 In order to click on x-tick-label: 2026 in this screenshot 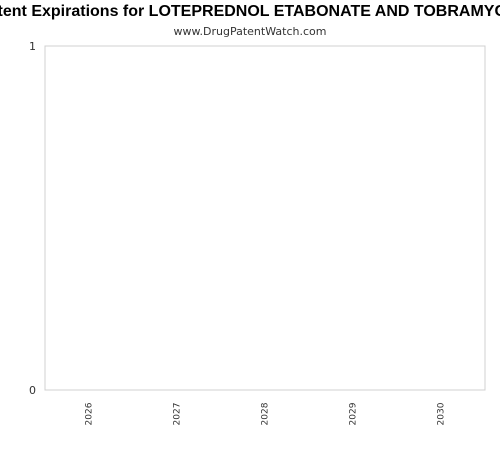, I will do `click(90, 413)`.